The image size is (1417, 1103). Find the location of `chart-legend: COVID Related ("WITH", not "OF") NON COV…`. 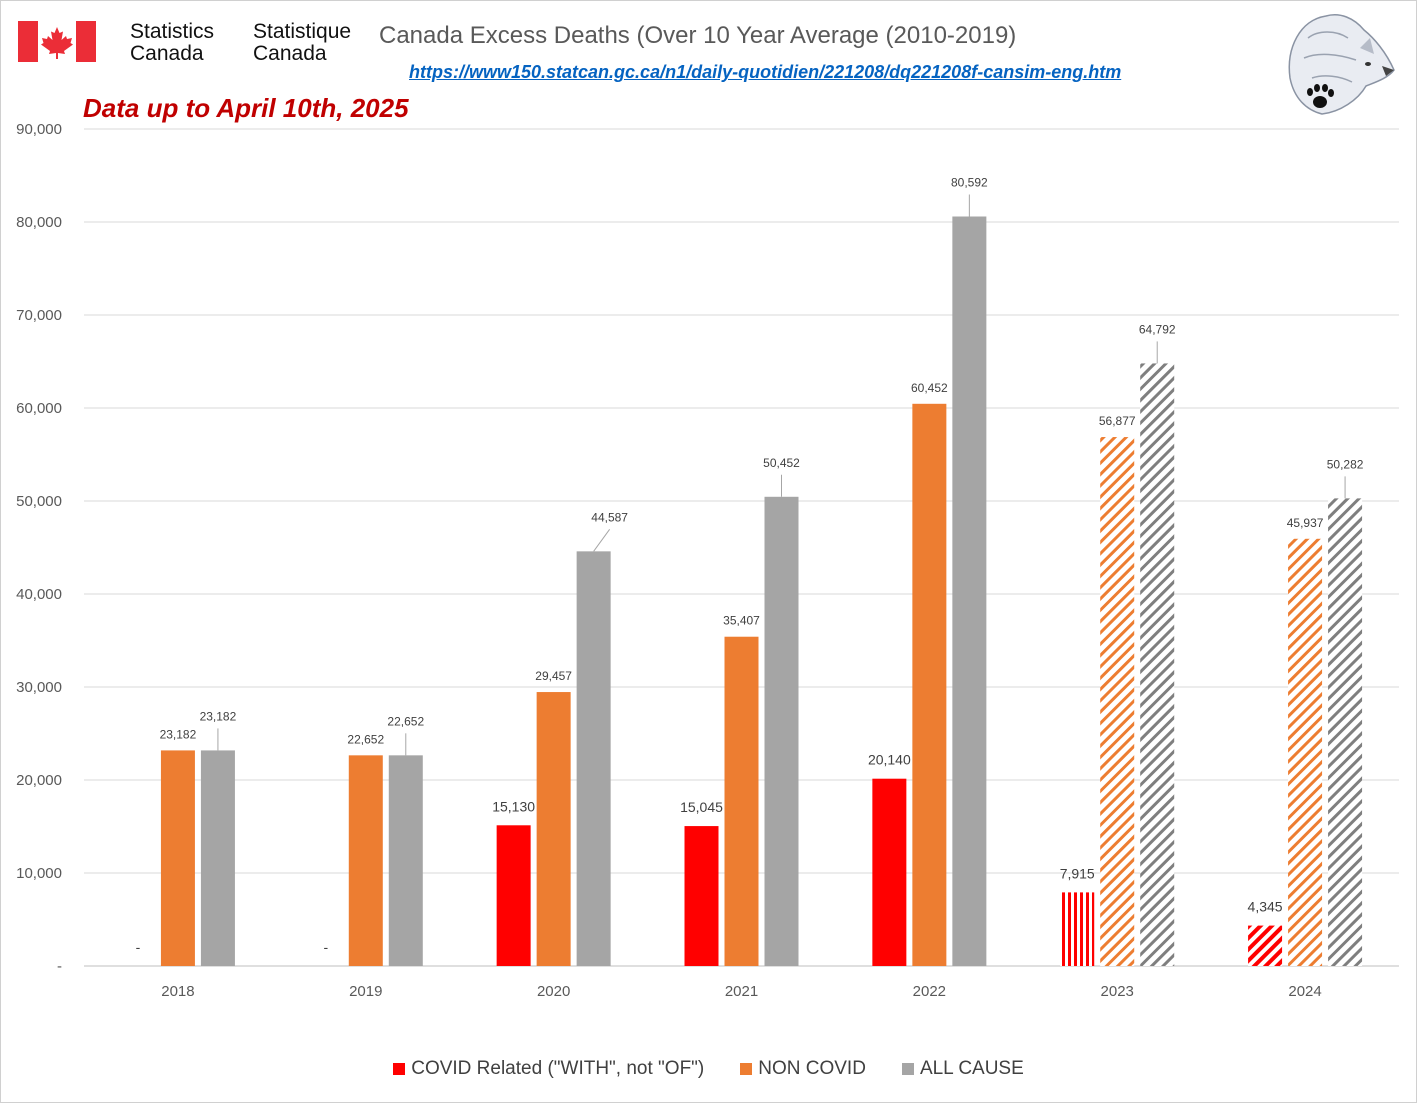

chart-legend: COVID Related ("WITH", not "OF") NON COV… is located at coordinates (708, 1069).